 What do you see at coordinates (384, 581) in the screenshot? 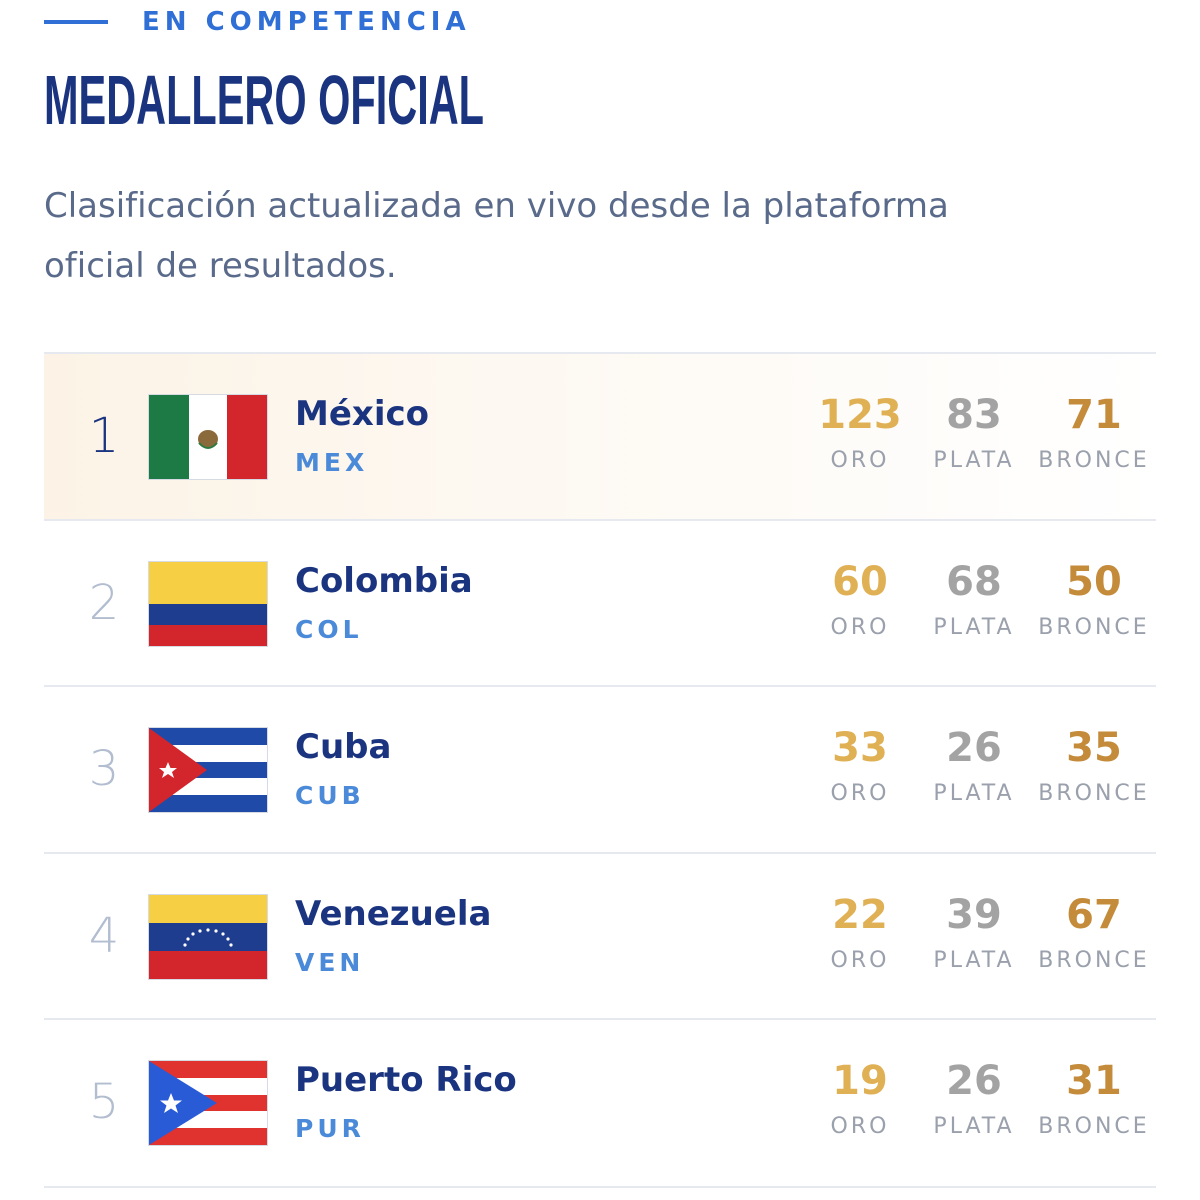
I see `country: Colombia` at bounding box center [384, 581].